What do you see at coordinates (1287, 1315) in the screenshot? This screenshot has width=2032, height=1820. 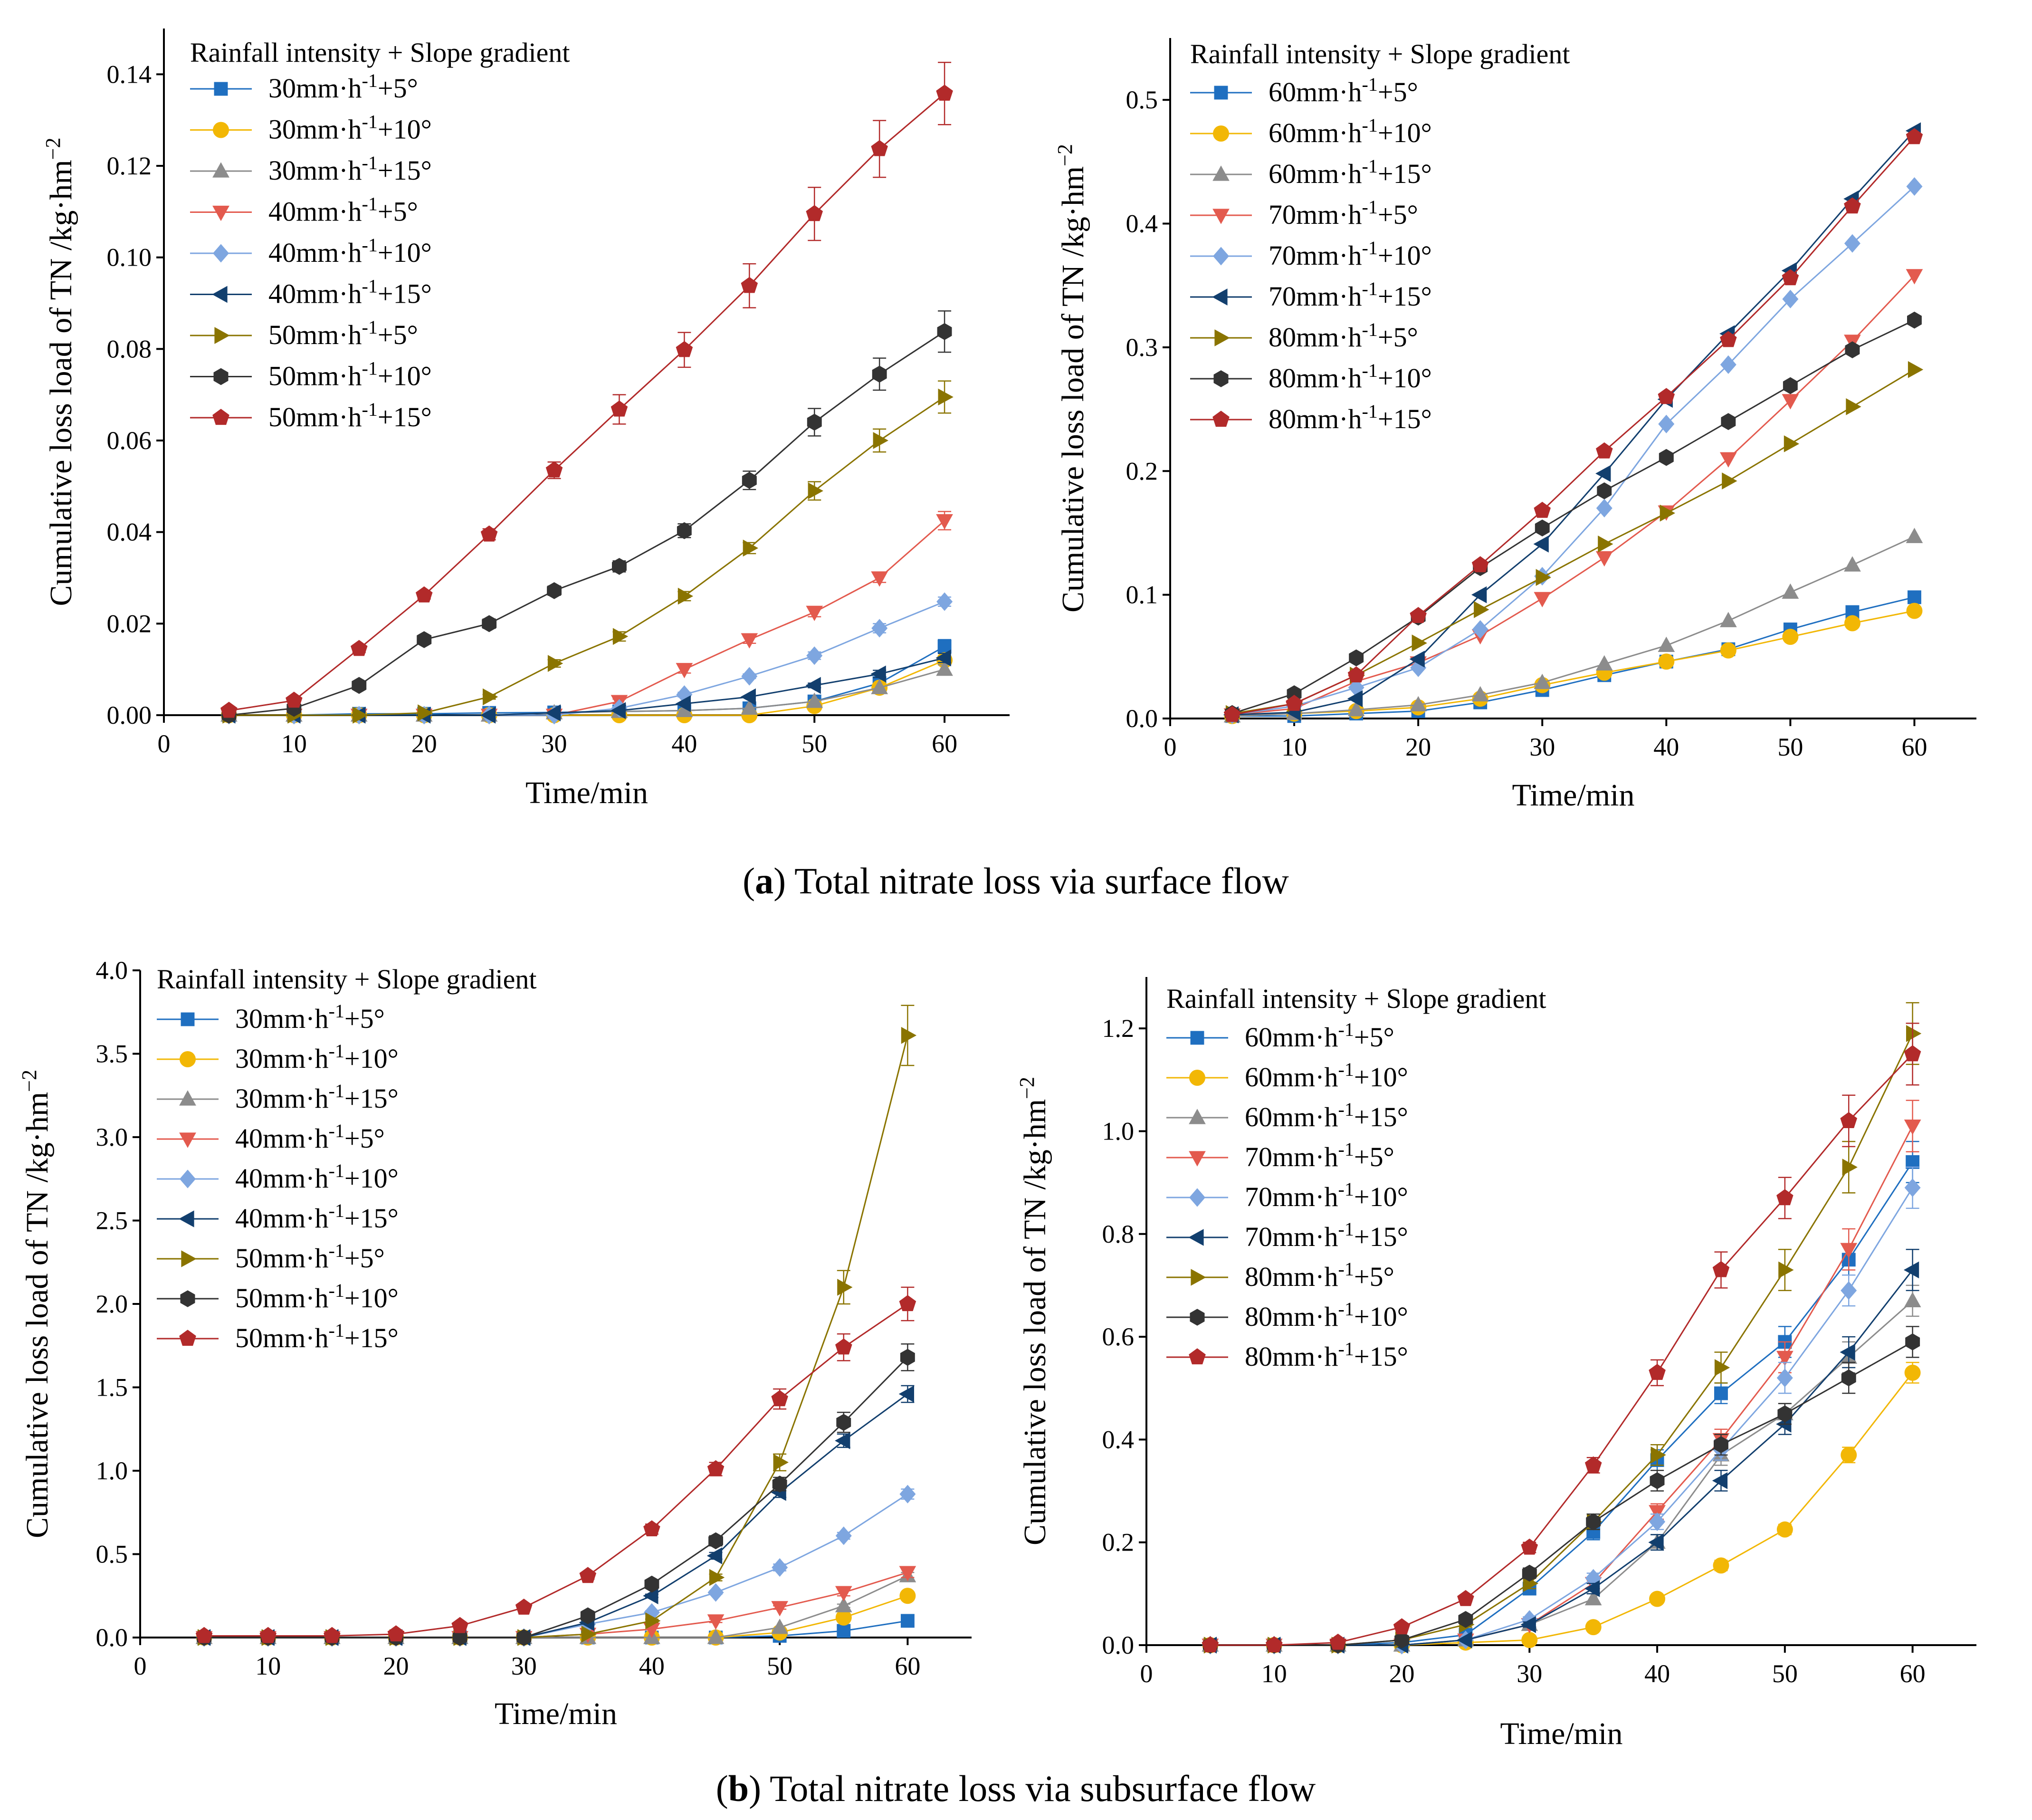 I see `legend-item: 80mm·h-1+10°` at bounding box center [1287, 1315].